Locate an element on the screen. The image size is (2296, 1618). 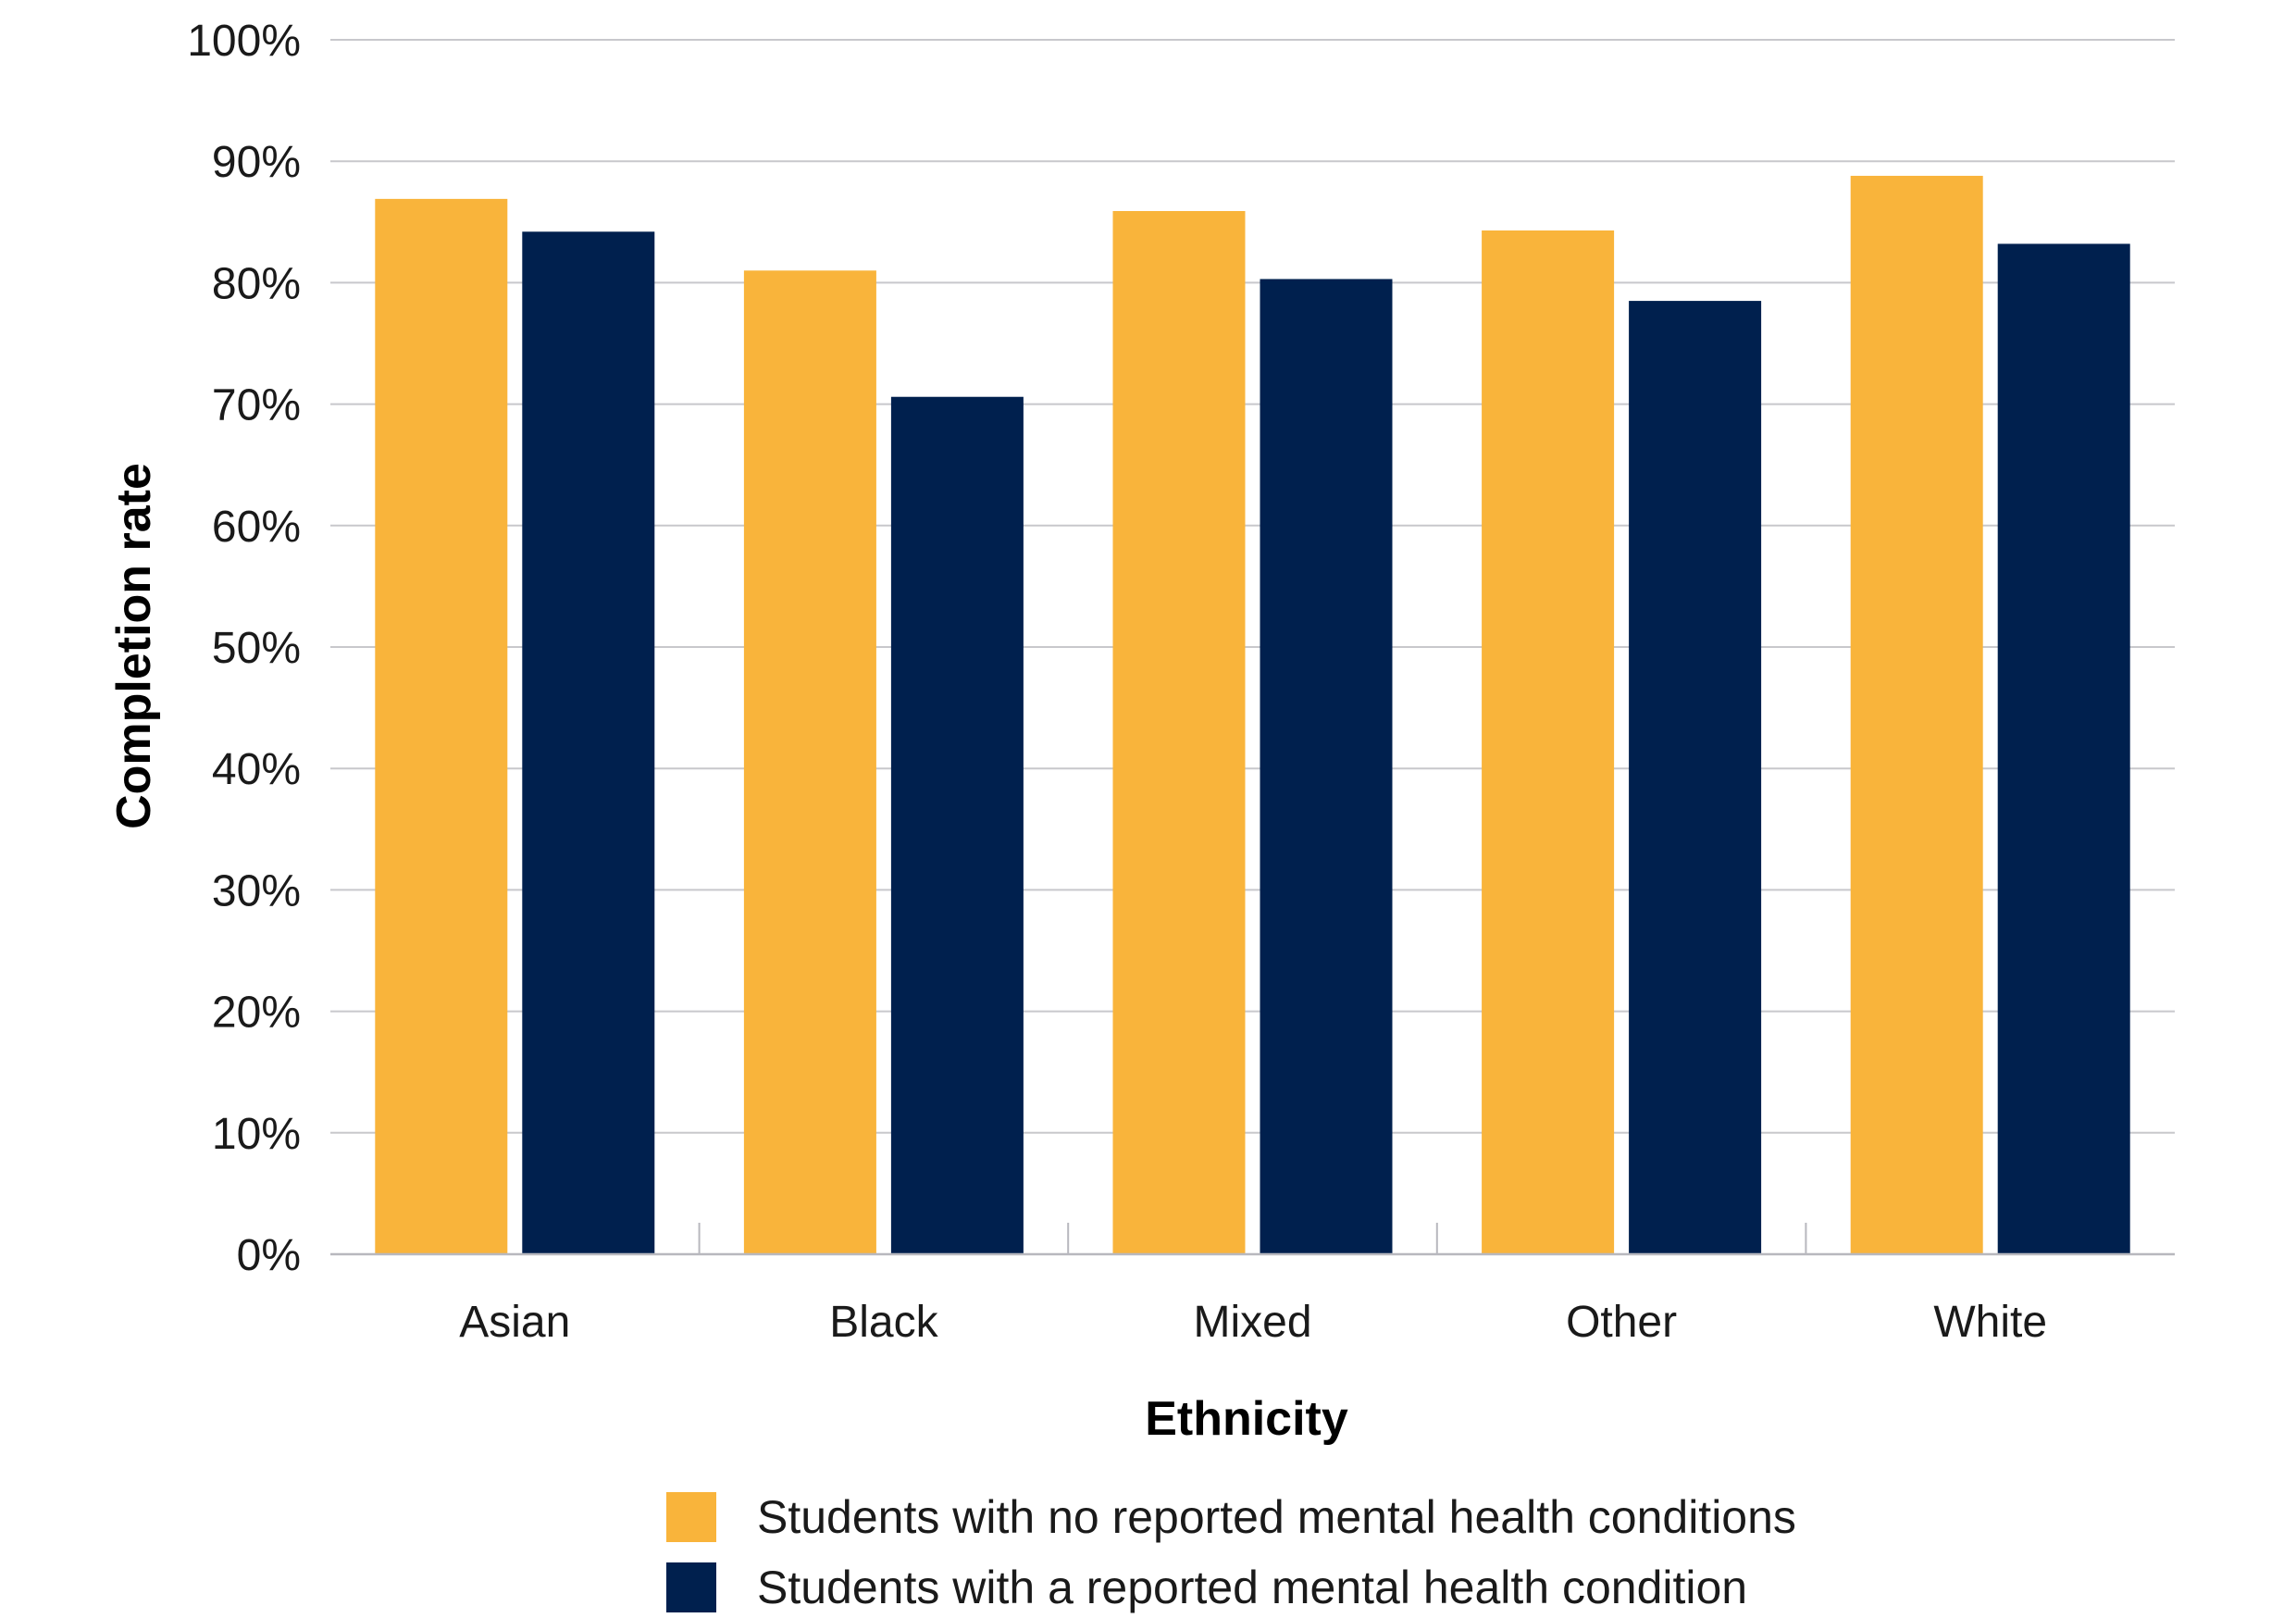
x-axis-categories: Asian Black Mixed Other White is located at coordinates (1253, 1322).